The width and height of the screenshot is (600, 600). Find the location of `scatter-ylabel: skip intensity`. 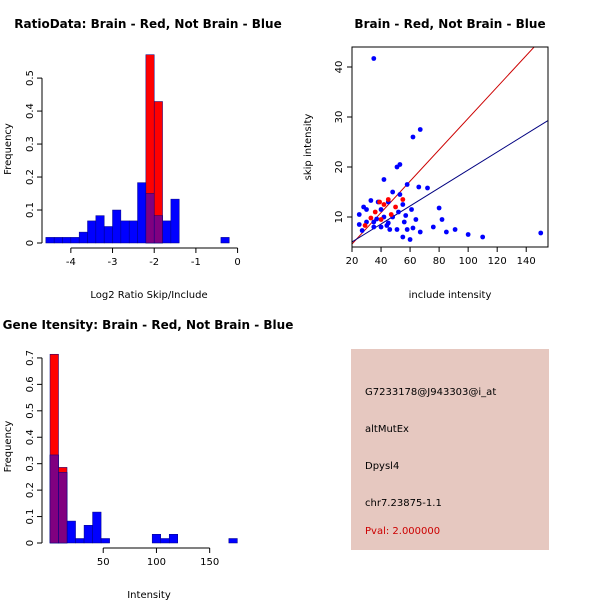

scatter-ylabel: skip intensity is located at coordinates (308, 147).